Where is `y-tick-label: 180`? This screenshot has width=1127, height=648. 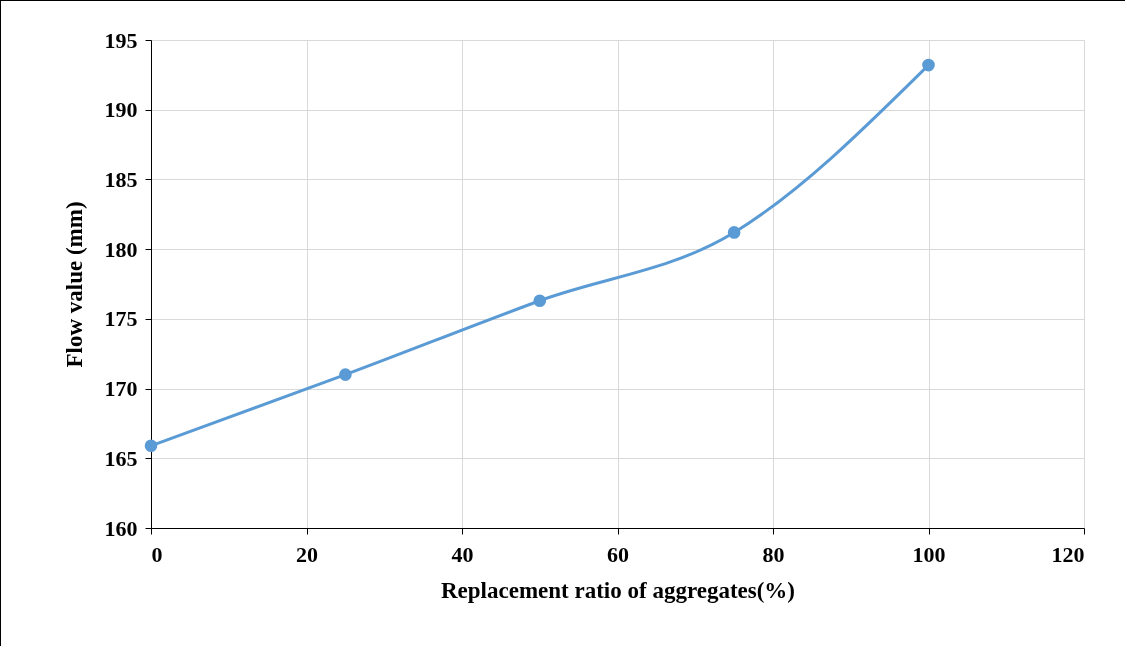 y-tick-label: 180 is located at coordinates (121, 249).